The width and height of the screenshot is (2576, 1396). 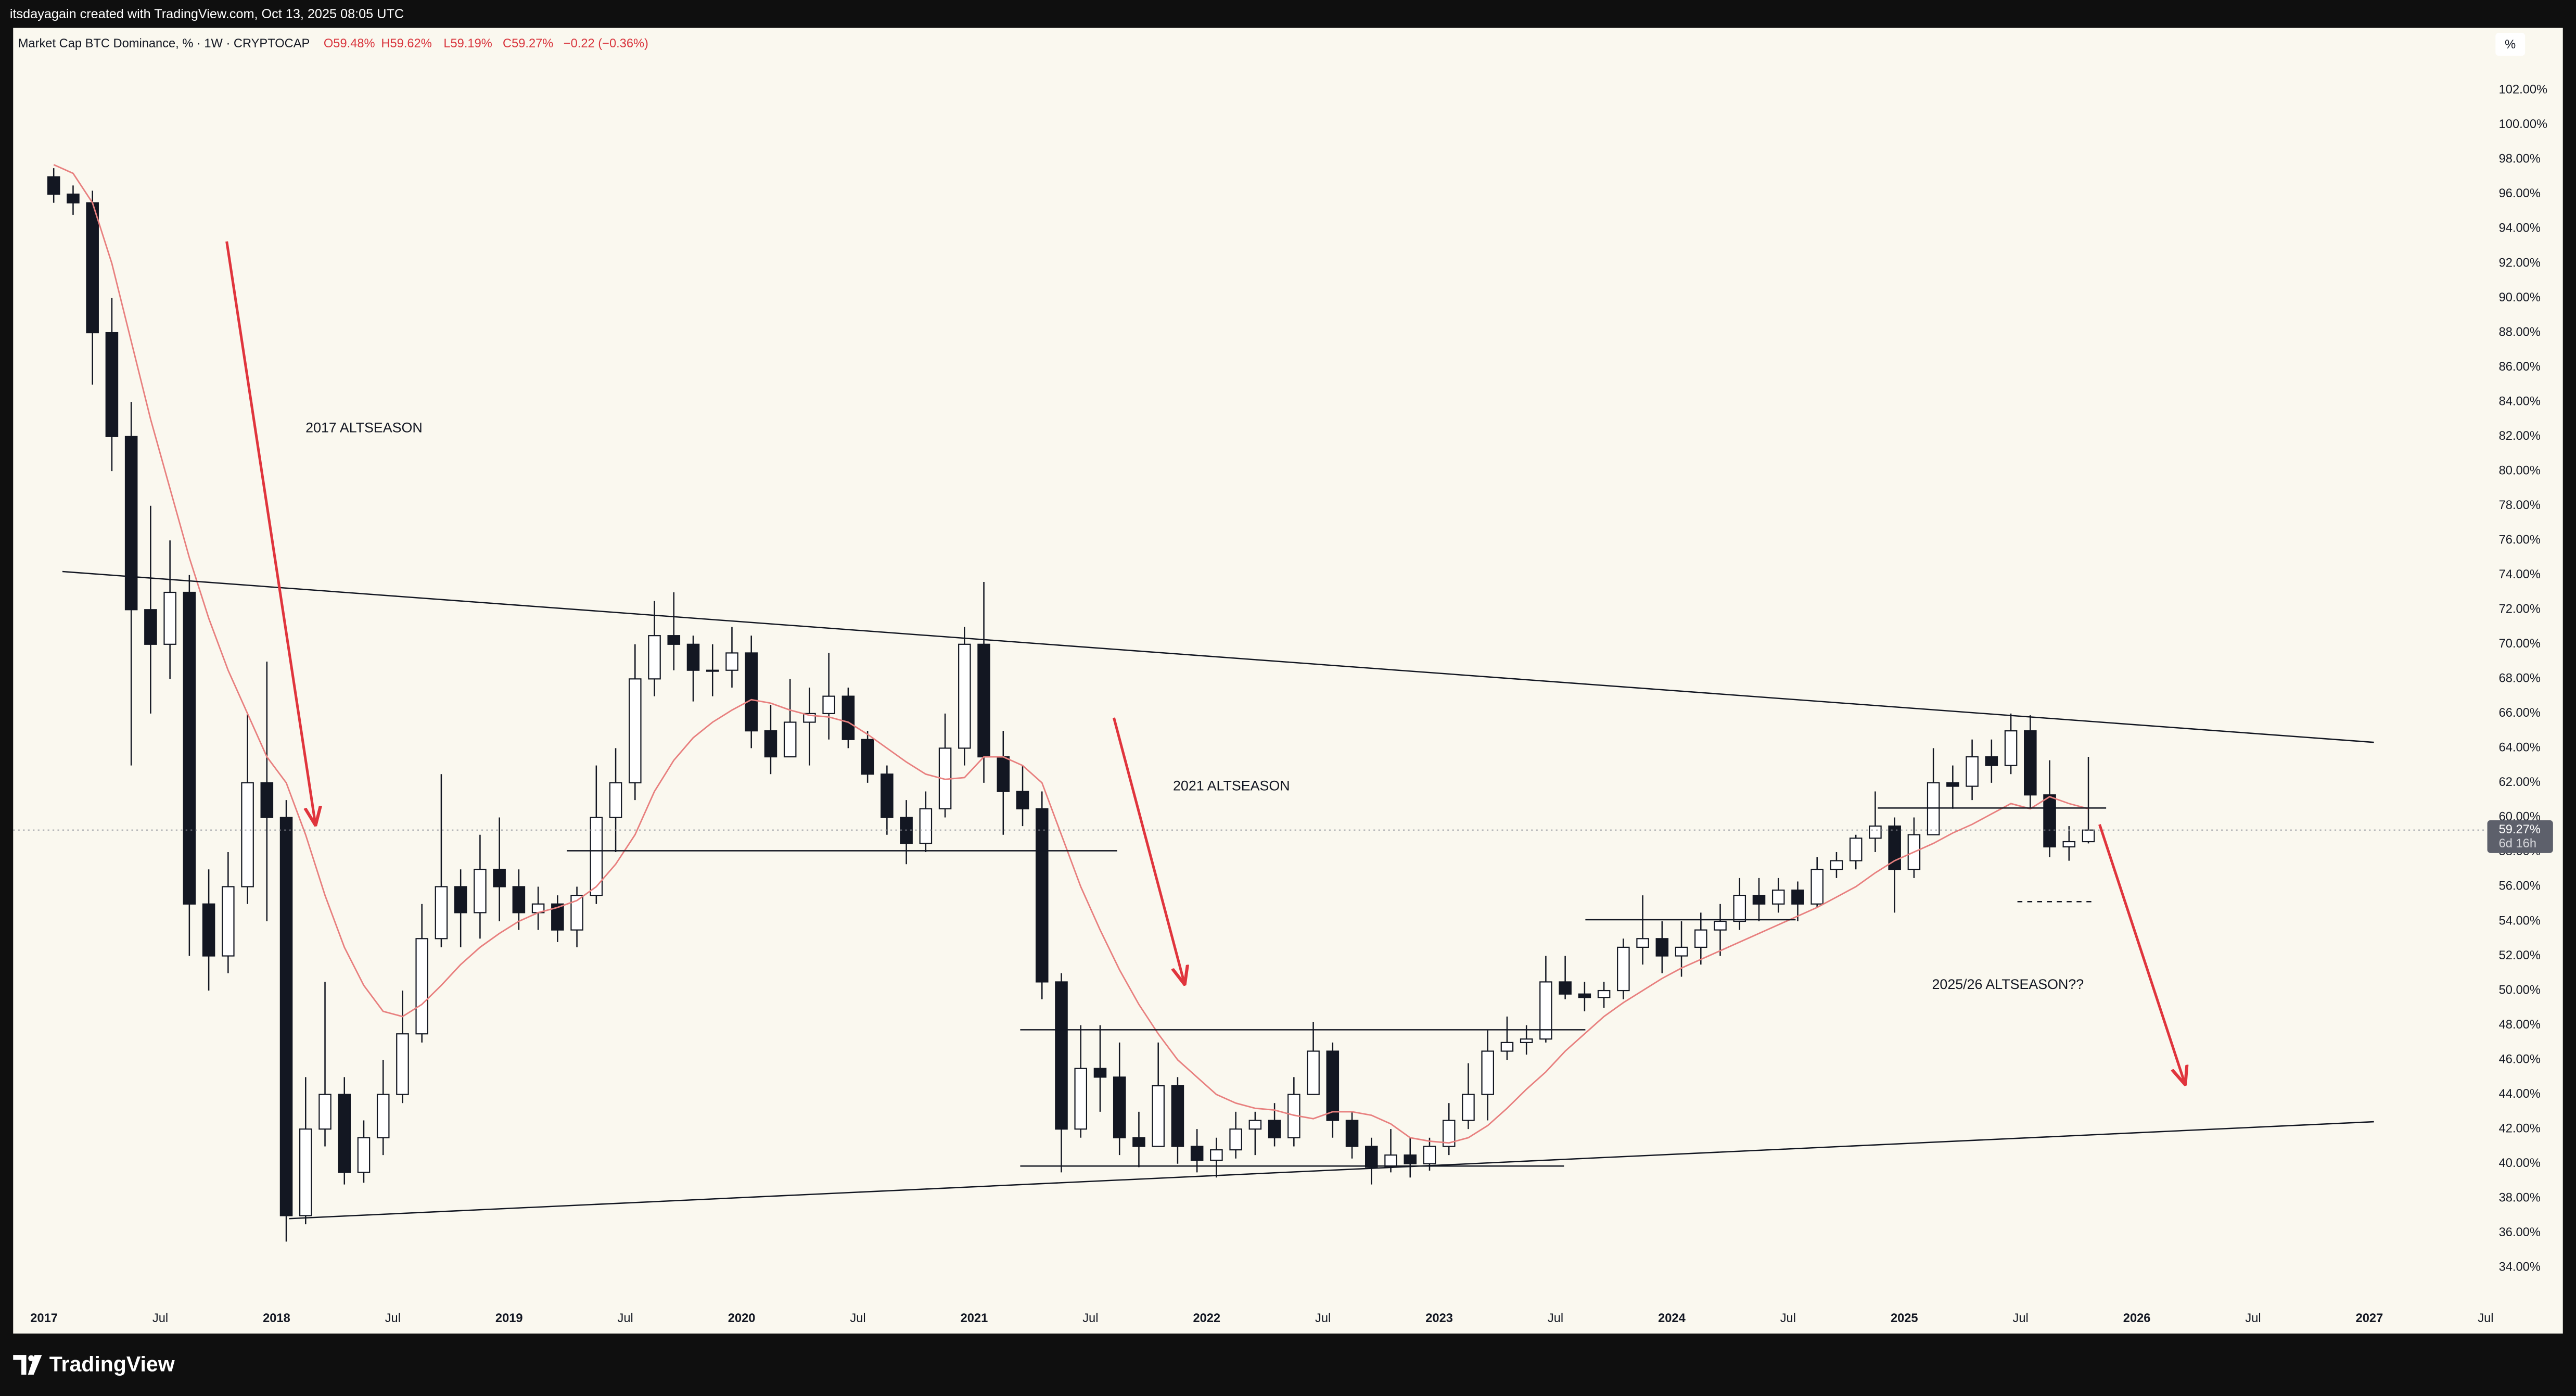 What do you see at coordinates (2520, 1163) in the screenshot?
I see `y-tick-label: 40.00%` at bounding box center [2520, 1163].